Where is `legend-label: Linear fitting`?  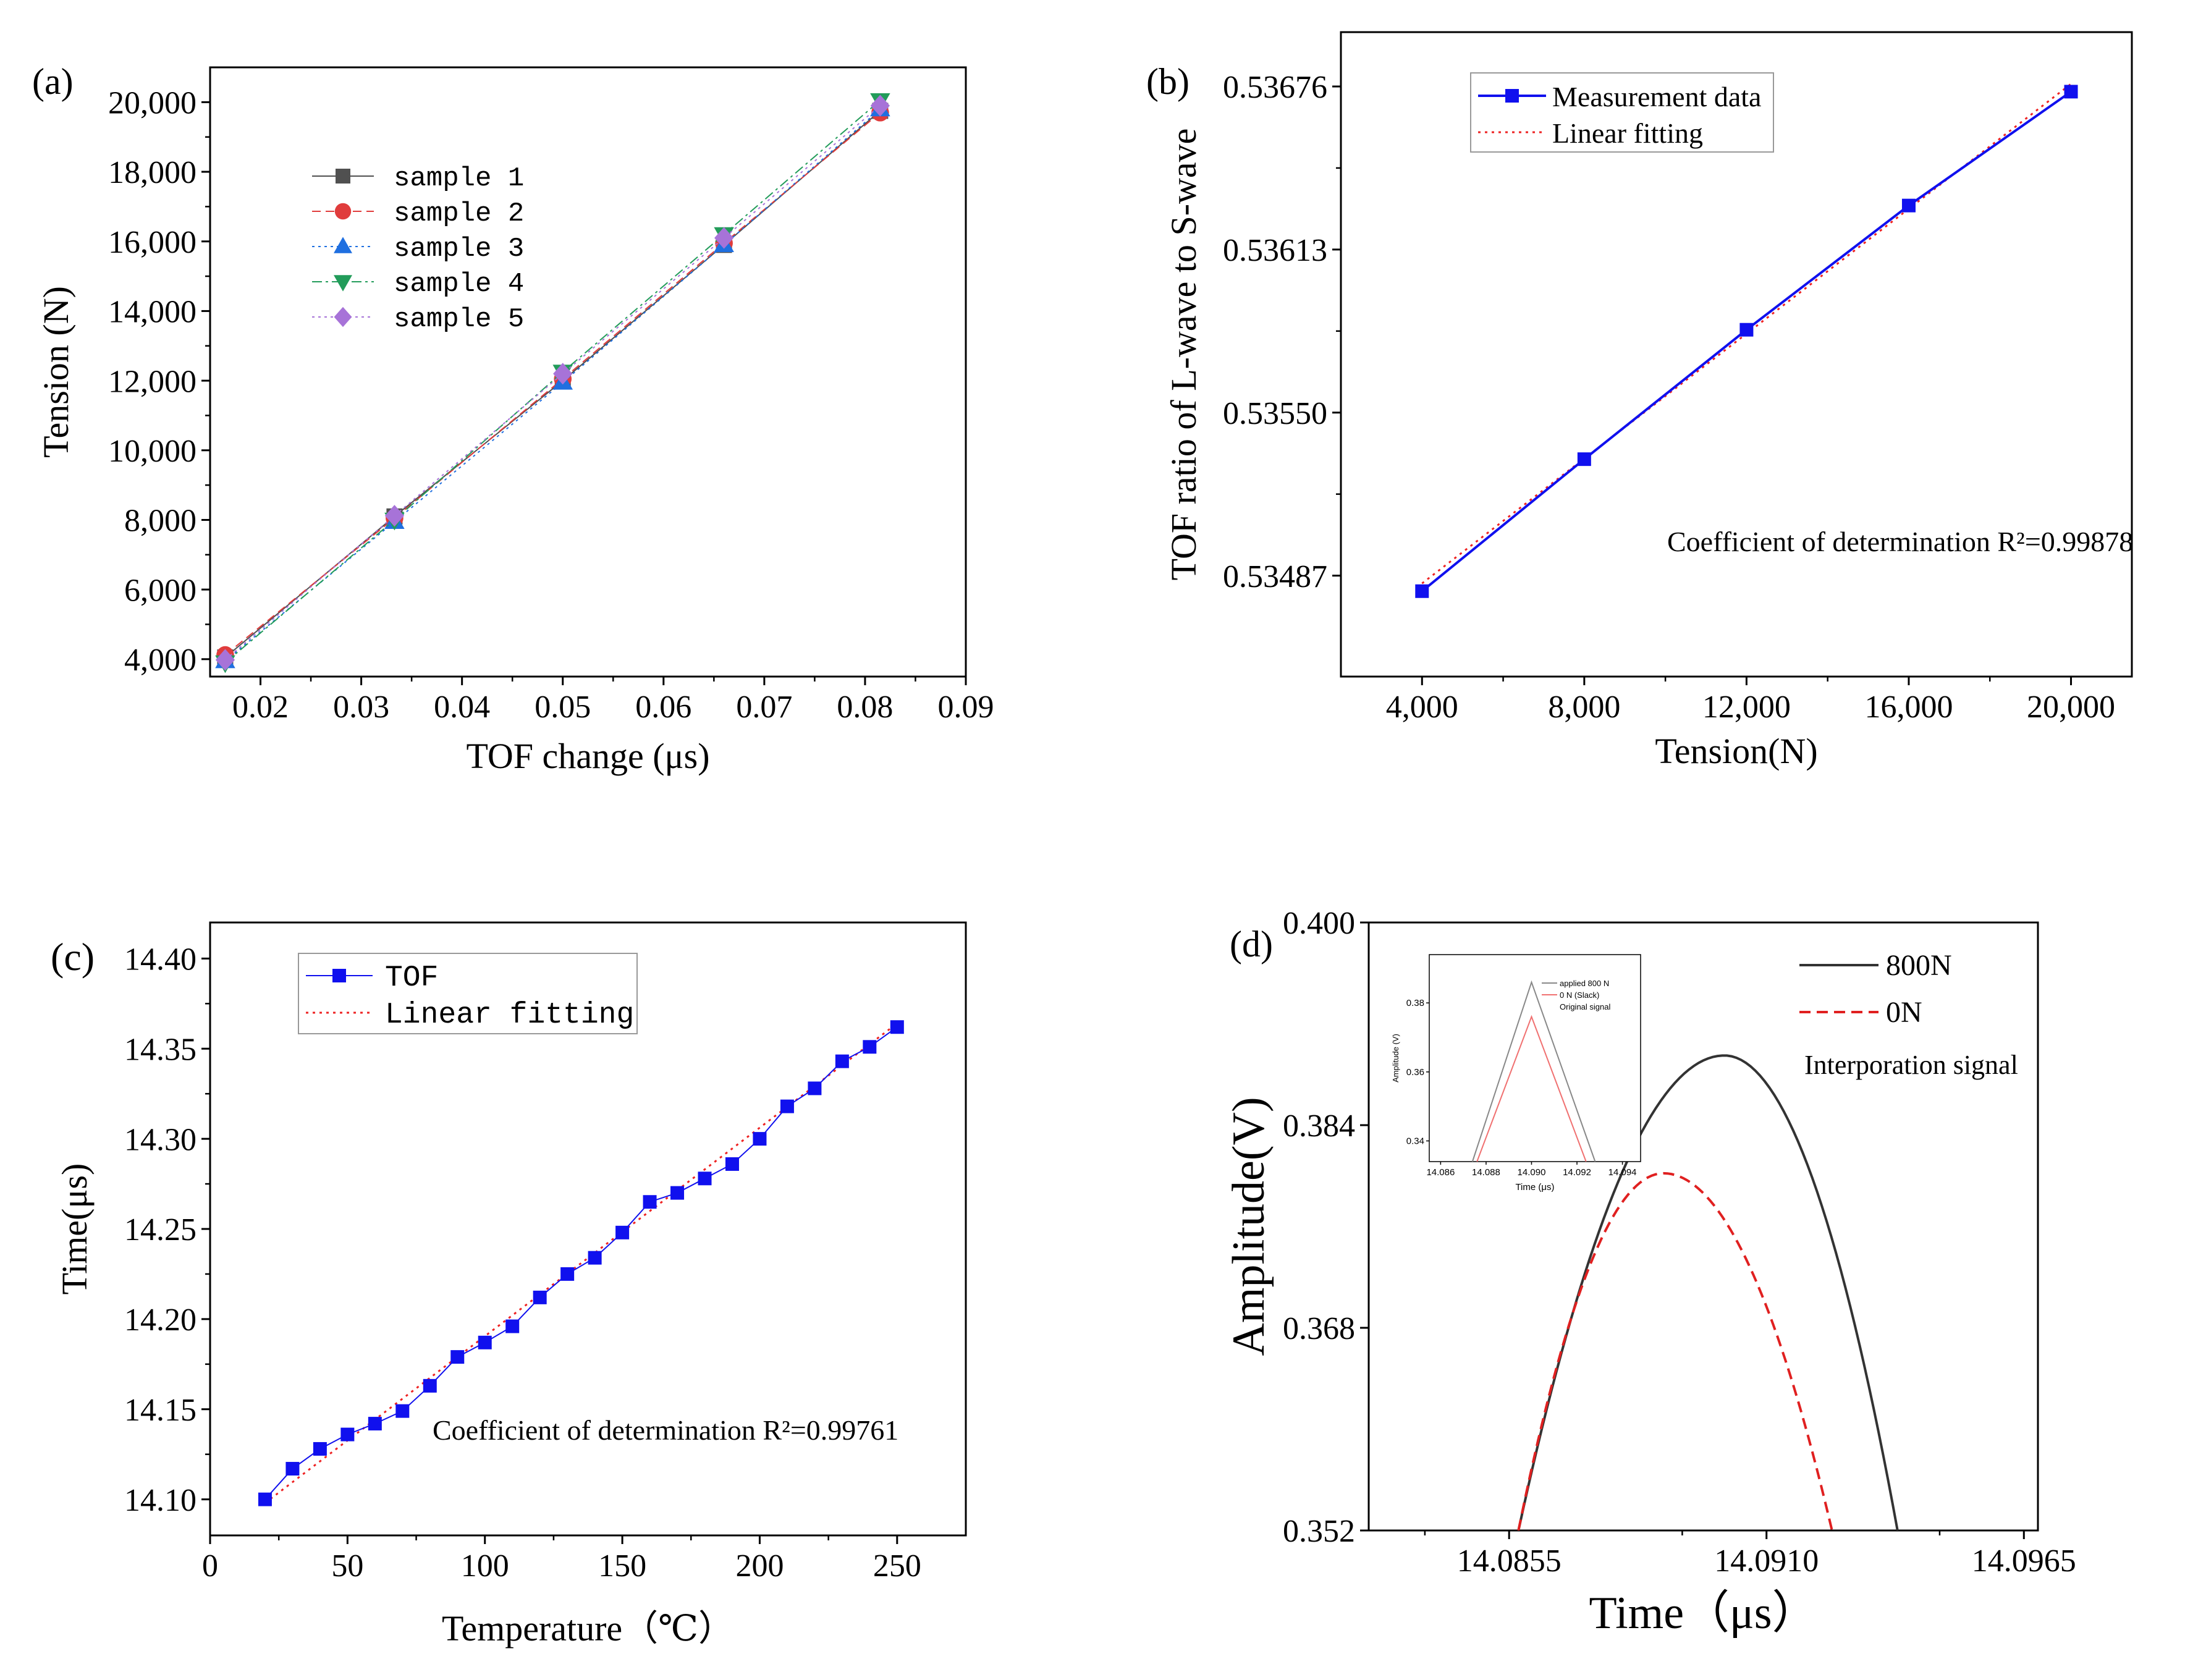
legend-label: Linear fitting is located at coordinates (1627, 133).